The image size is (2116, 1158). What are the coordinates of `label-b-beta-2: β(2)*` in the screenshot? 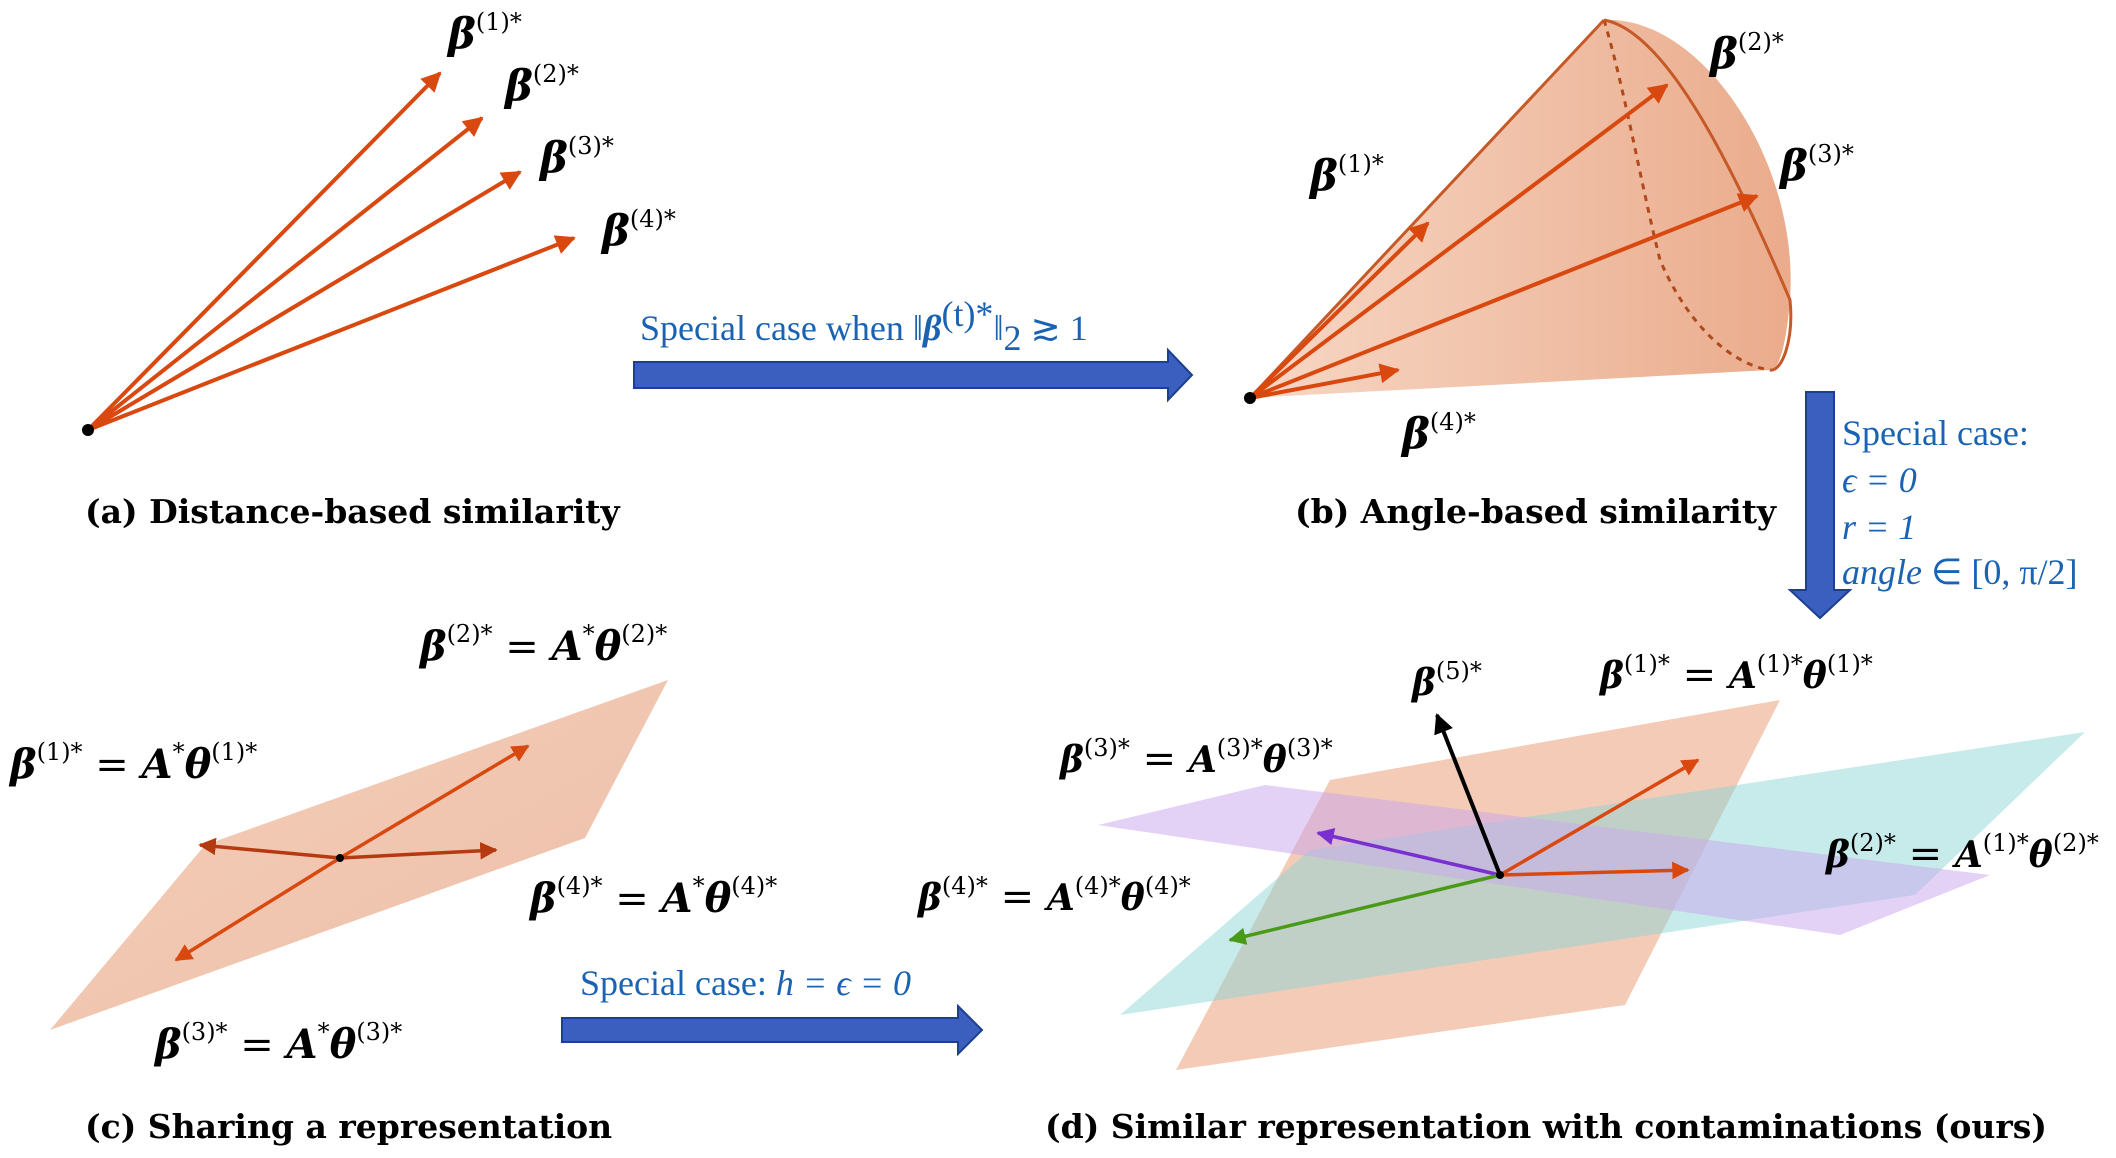 It's located at (1746, 53).